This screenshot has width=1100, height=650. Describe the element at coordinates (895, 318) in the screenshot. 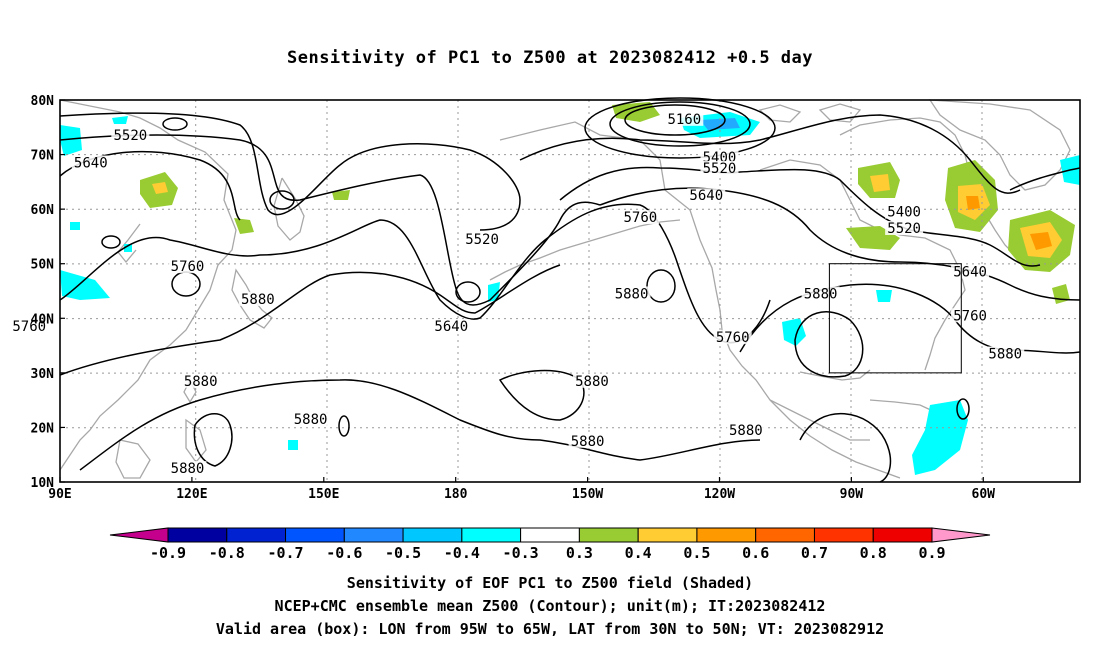

I see `valid-area-box` at that location.